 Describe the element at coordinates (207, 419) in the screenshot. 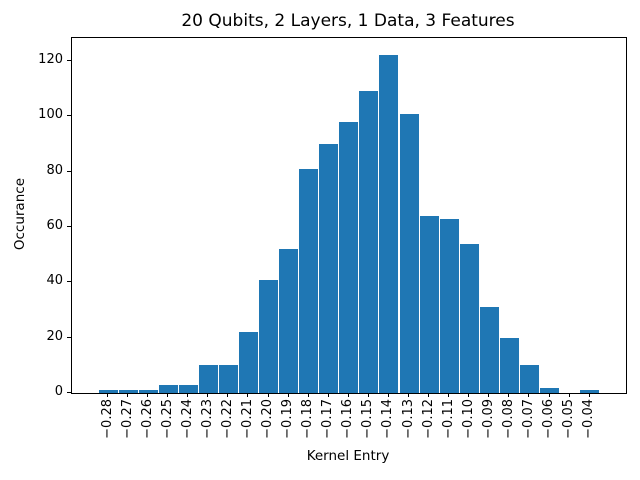

I see `x-tick-label: −0.23` at that location.